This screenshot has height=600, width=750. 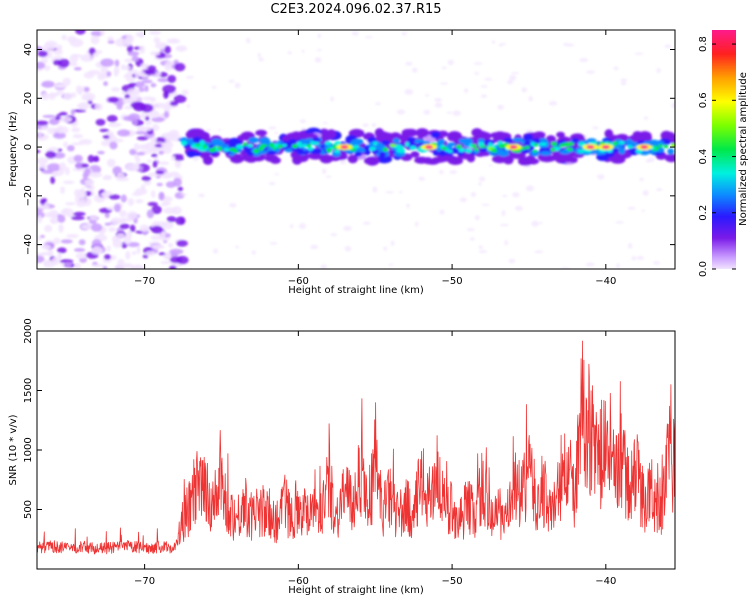 I want to click on band-peak, so click(x=429, y=147).